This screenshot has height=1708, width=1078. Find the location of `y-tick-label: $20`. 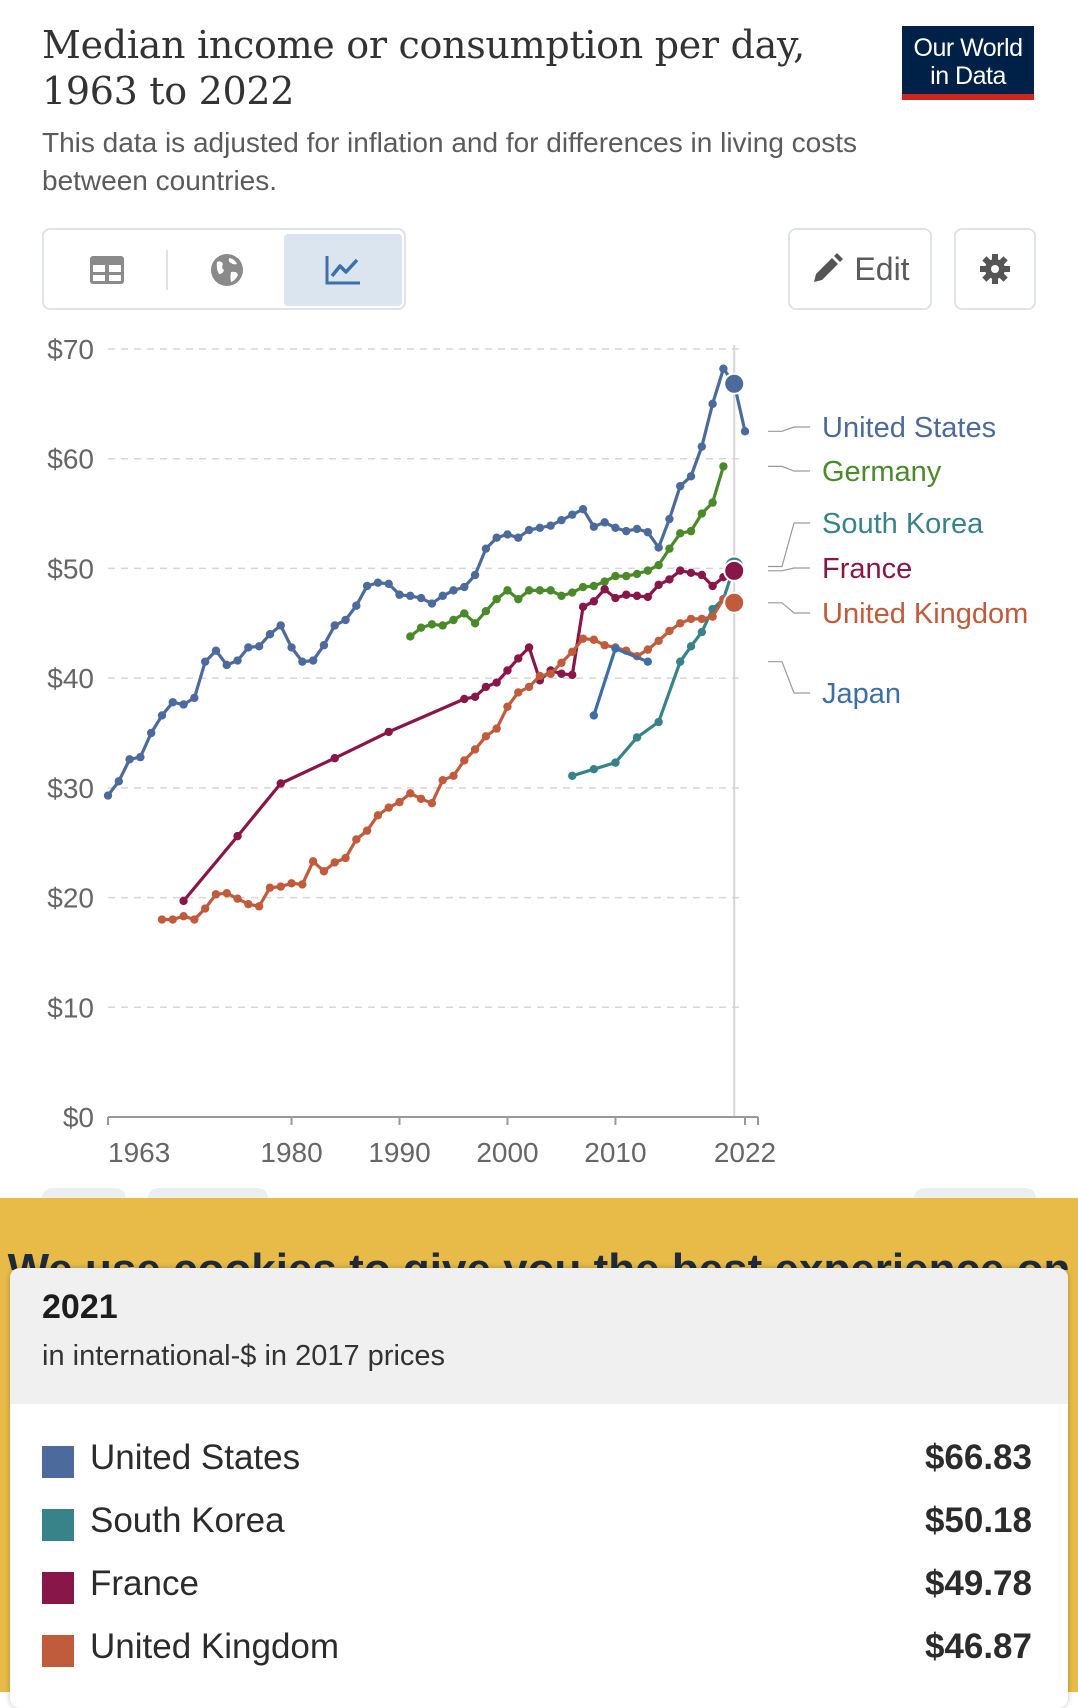

y-tick-label: $20 is located at coordinates (70, 898).